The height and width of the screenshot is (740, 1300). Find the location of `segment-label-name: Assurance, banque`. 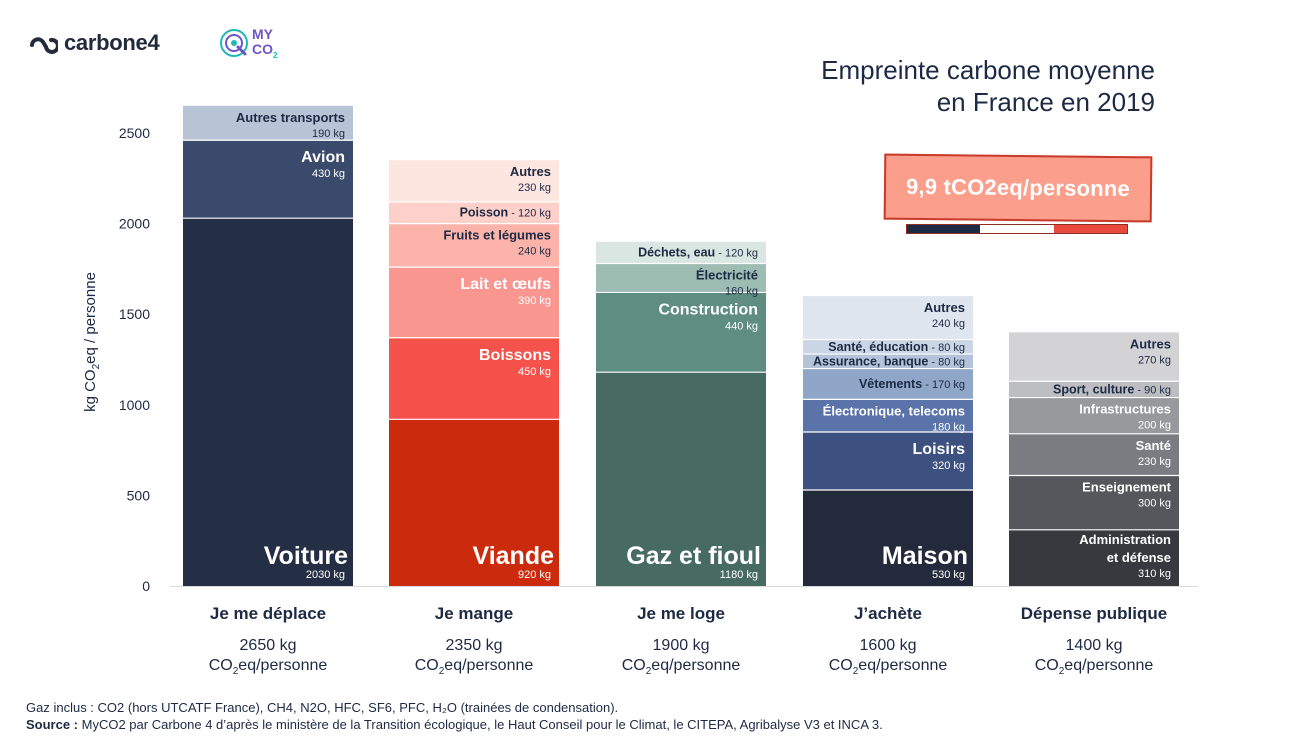

segment-label-name: Assurance, banque is located at coordinates (870, 361).